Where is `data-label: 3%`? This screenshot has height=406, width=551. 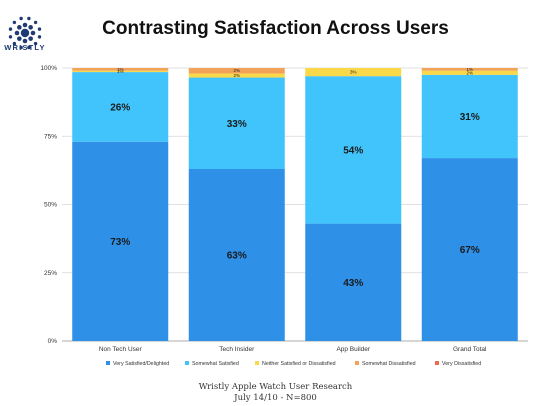 data-label: 3% is located at coordinates (353, 72).